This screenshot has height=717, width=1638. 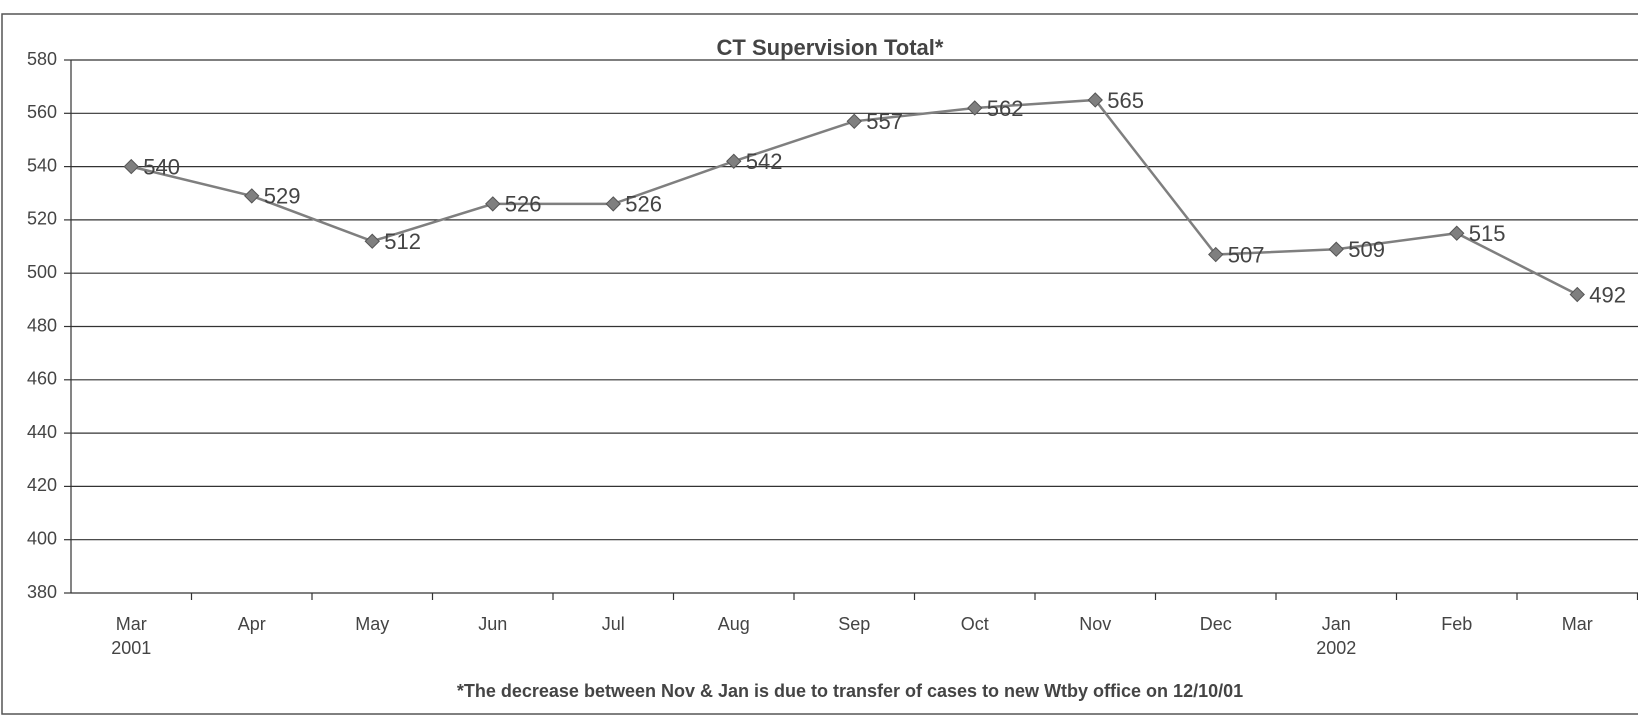 What do you see at coordinates (1125, 100) in the screenshot?
I see `data-label: 565` at bounding box center [1125, 100].